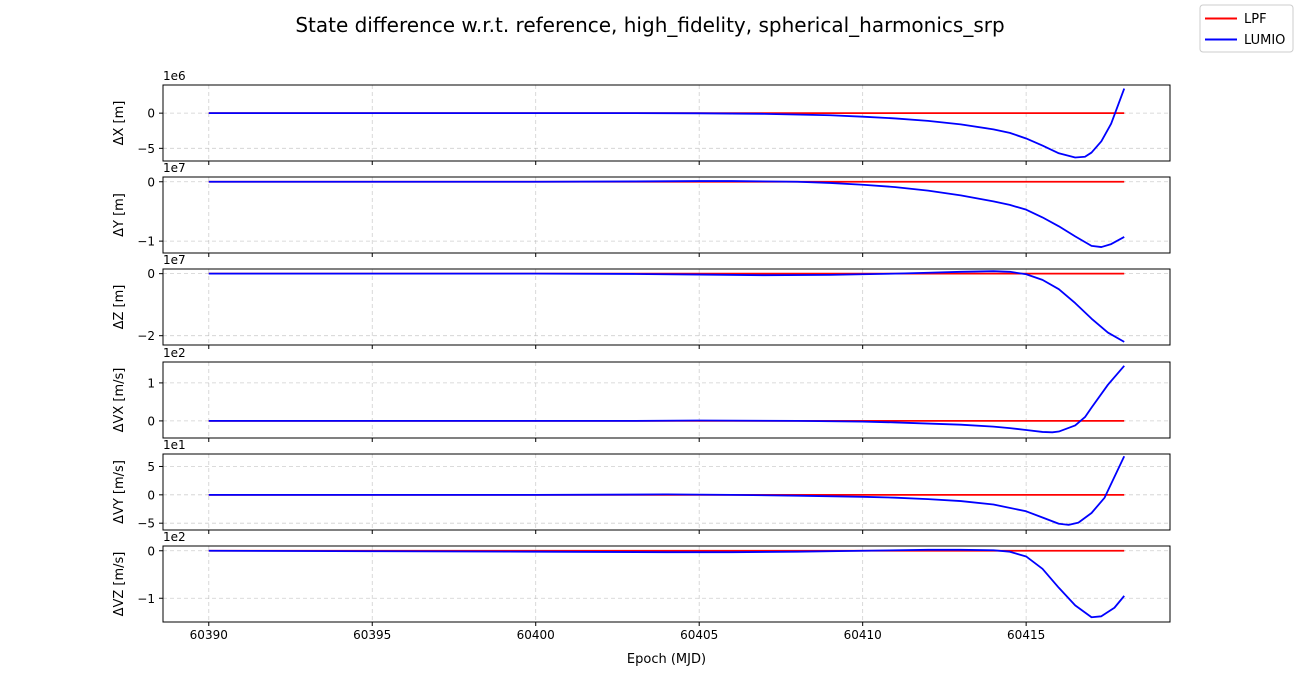 This screenshot has height=700, width=1300. What do you see at coordinates (151, 383) in the screenshot?
I see `y-tick-label: 1` at bounding box center [151, 383].